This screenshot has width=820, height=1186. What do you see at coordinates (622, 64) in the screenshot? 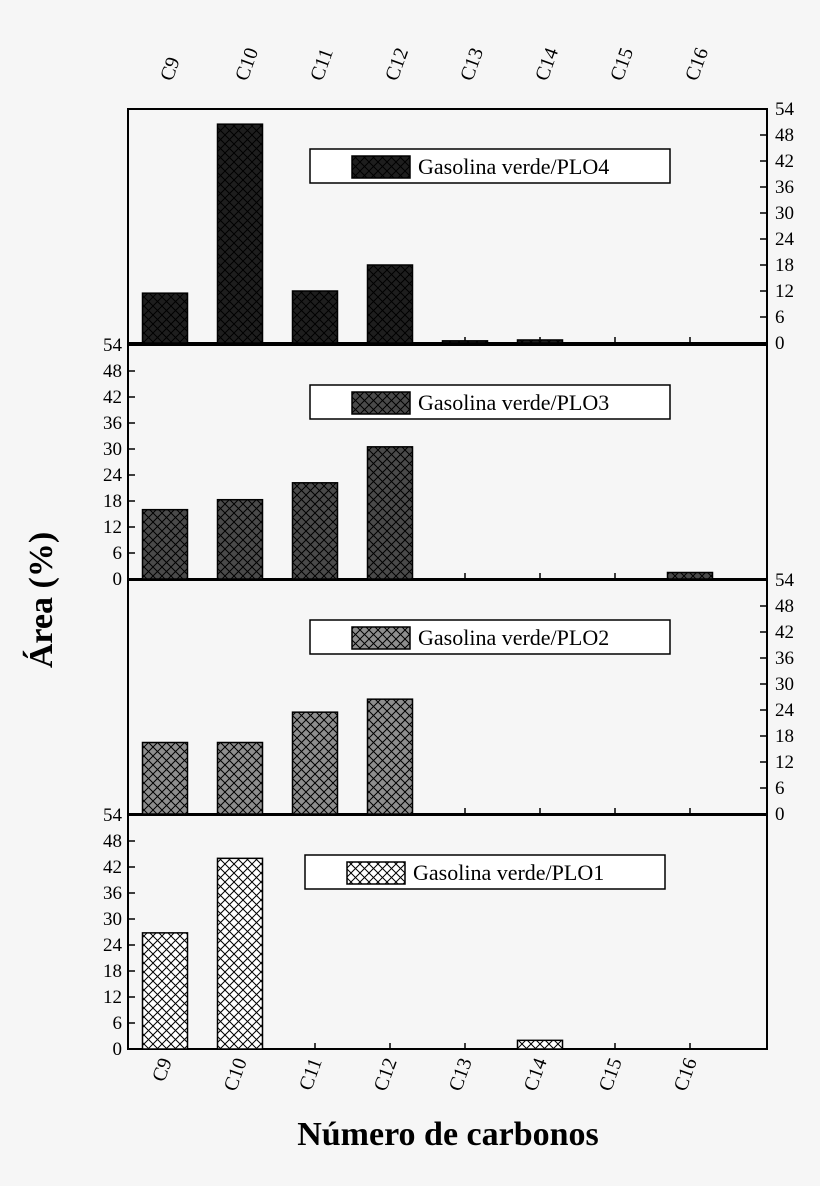
I see `top-category-label: C15` at bounding box center [622, 64].